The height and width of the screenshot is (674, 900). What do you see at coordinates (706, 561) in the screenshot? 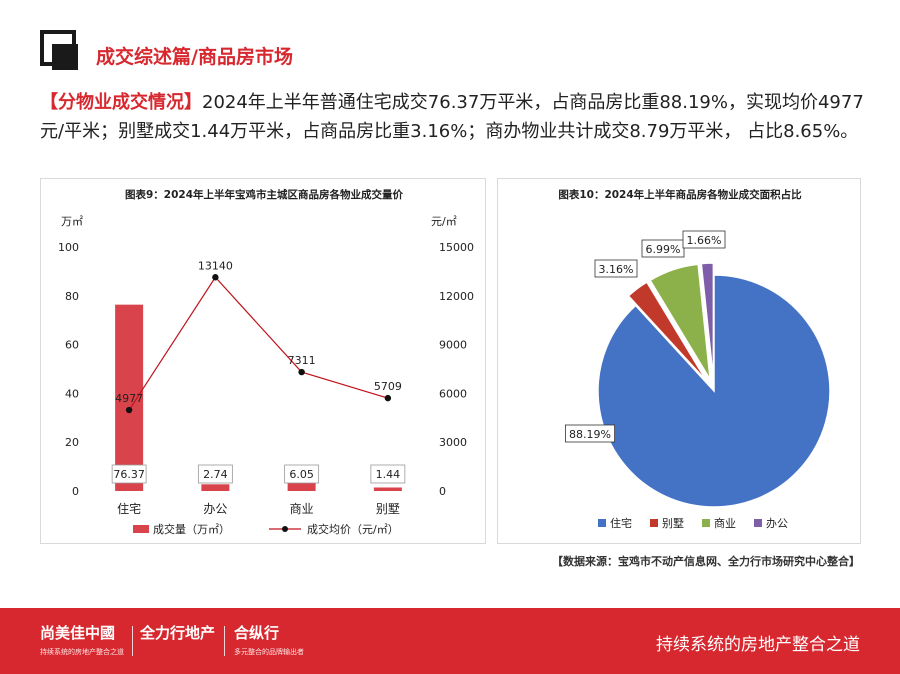
I see `source-note: 【数据来源：宝鸡市不动产信息网、全力行市场研究中心整合】` at bounding box center [706, 561].